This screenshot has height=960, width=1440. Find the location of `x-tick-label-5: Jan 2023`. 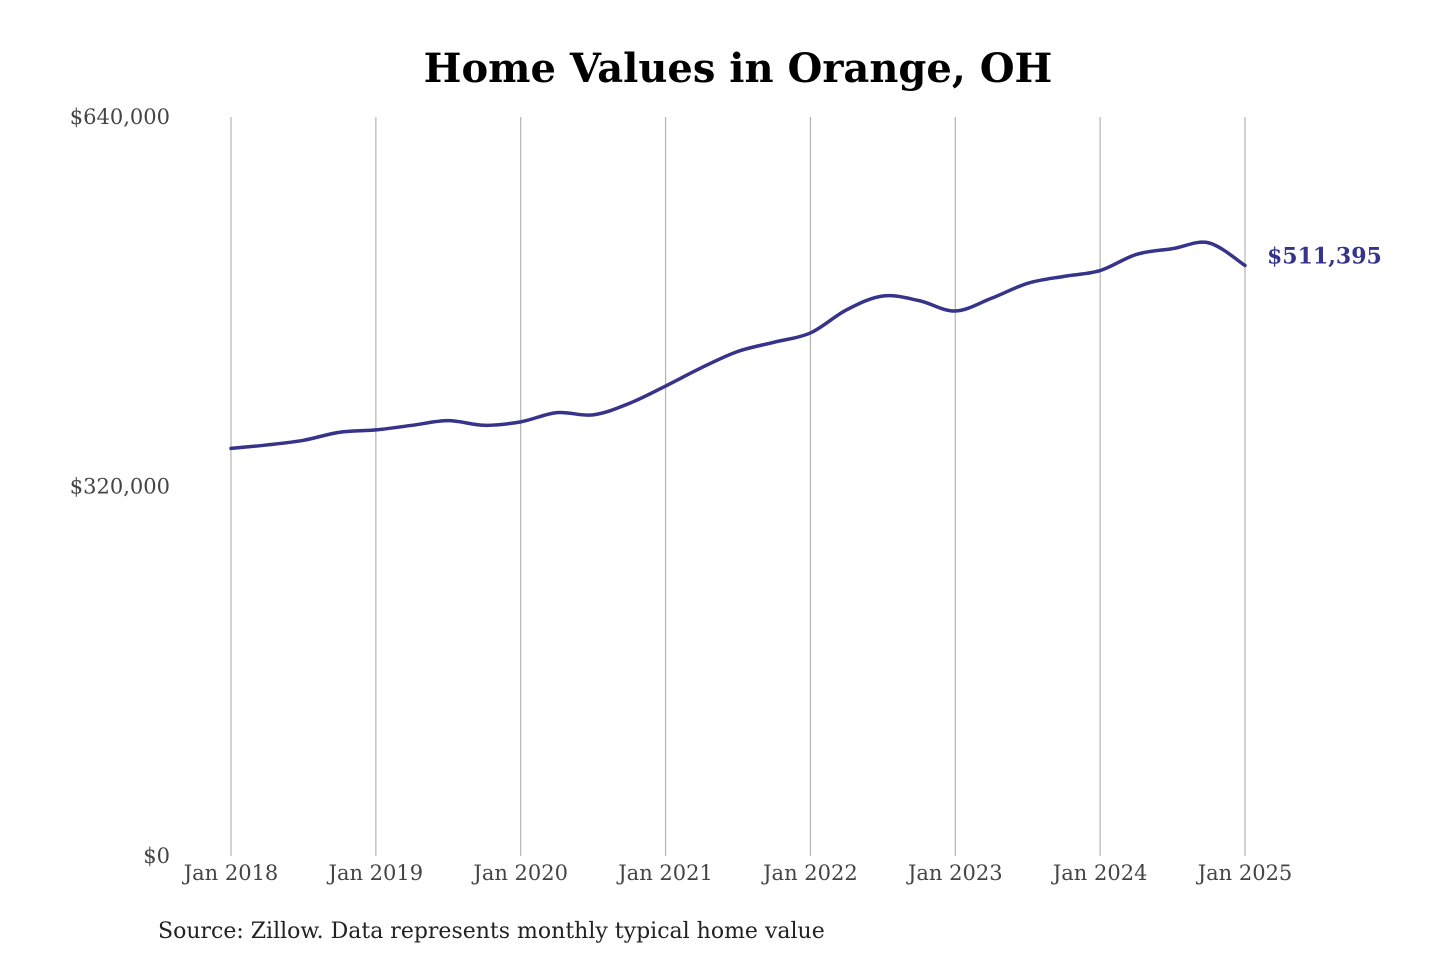

x-tick-label-5: Jan 2023 is located at coordinates (954, 873).